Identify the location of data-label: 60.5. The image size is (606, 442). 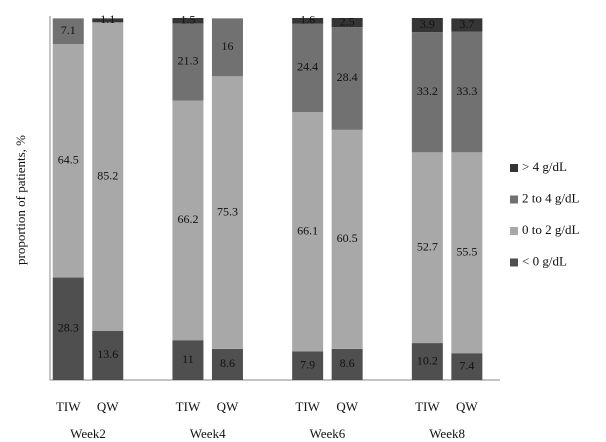
(347, 238).